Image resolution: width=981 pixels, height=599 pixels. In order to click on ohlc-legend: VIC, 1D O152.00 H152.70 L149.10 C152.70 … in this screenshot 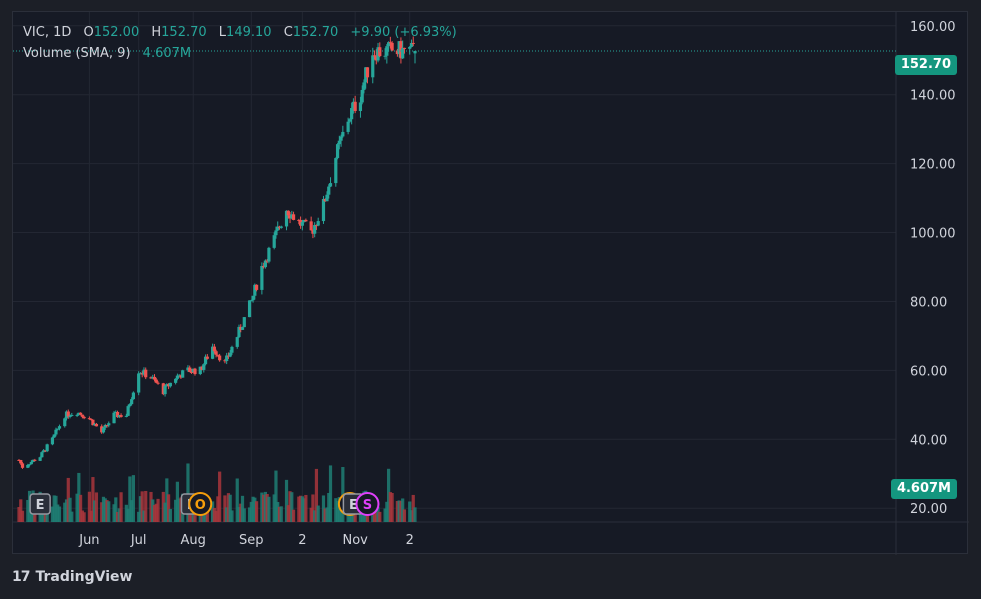, I will do `click(240, 32)`.